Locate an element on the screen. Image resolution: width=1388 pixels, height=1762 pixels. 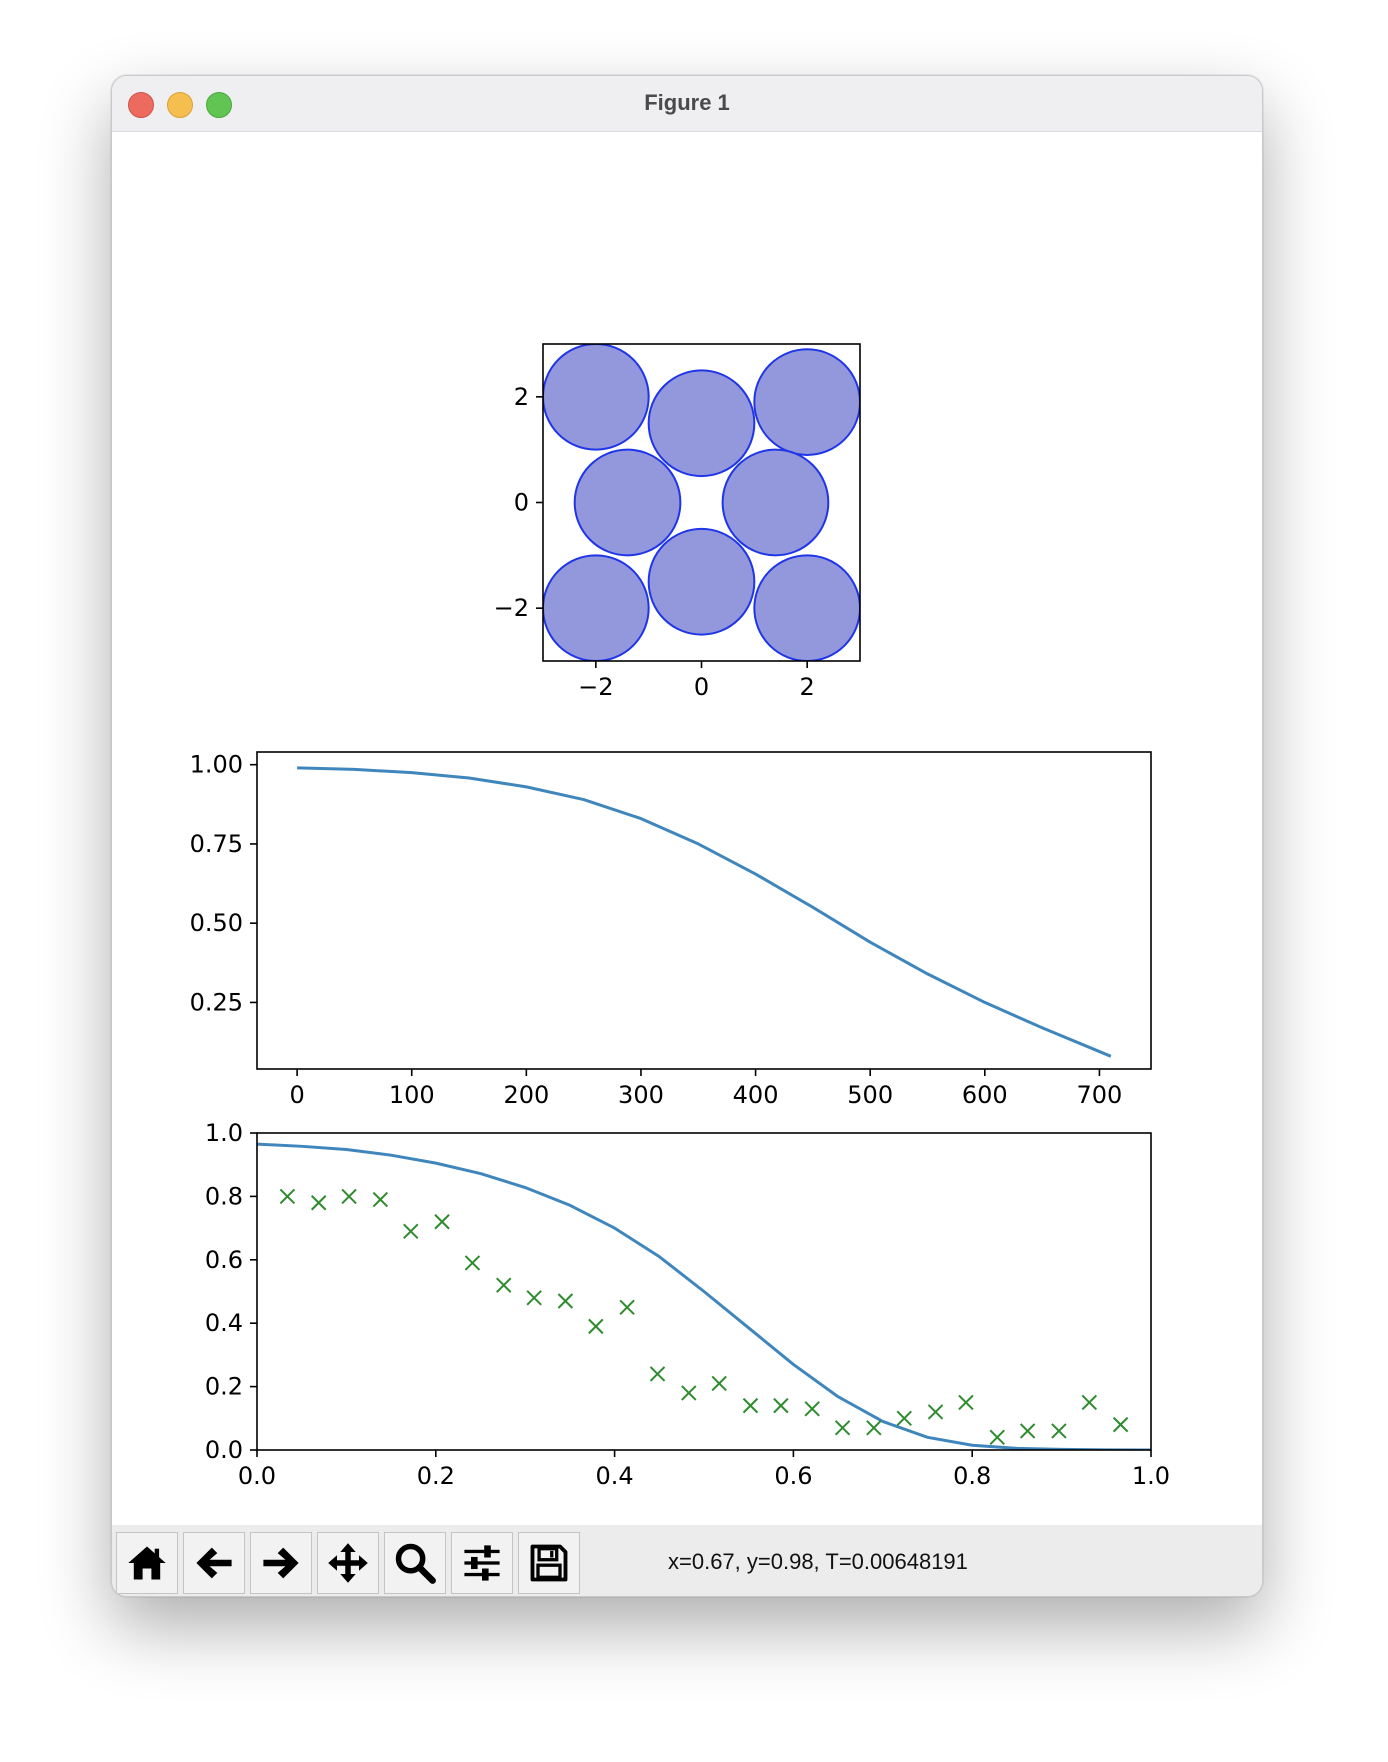
line-axes: 0 100 200 300 400 500 600 700 0.25 0.50 0.75 1.00 is located at coordinates (671, 930).